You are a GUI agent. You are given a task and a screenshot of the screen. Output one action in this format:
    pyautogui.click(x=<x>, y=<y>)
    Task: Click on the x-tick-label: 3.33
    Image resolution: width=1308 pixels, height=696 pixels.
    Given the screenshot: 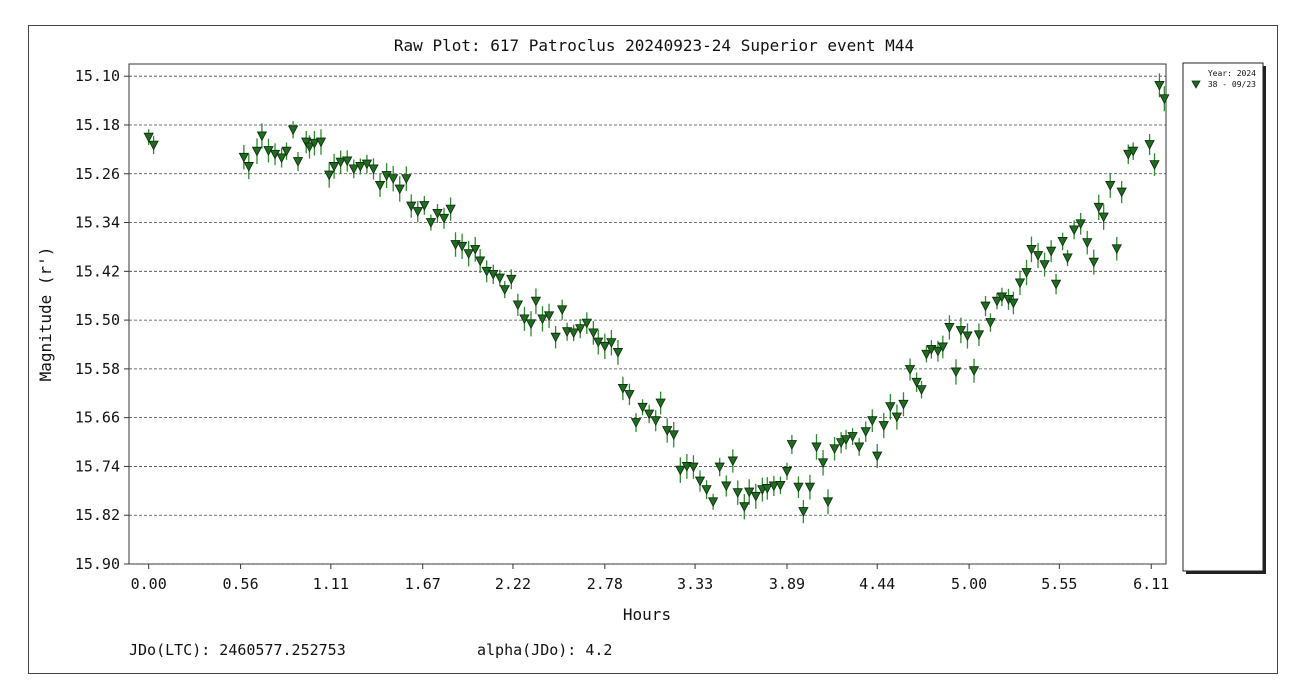 What is the action you would take?
    pyautogui.click(x=695, y=584)
    